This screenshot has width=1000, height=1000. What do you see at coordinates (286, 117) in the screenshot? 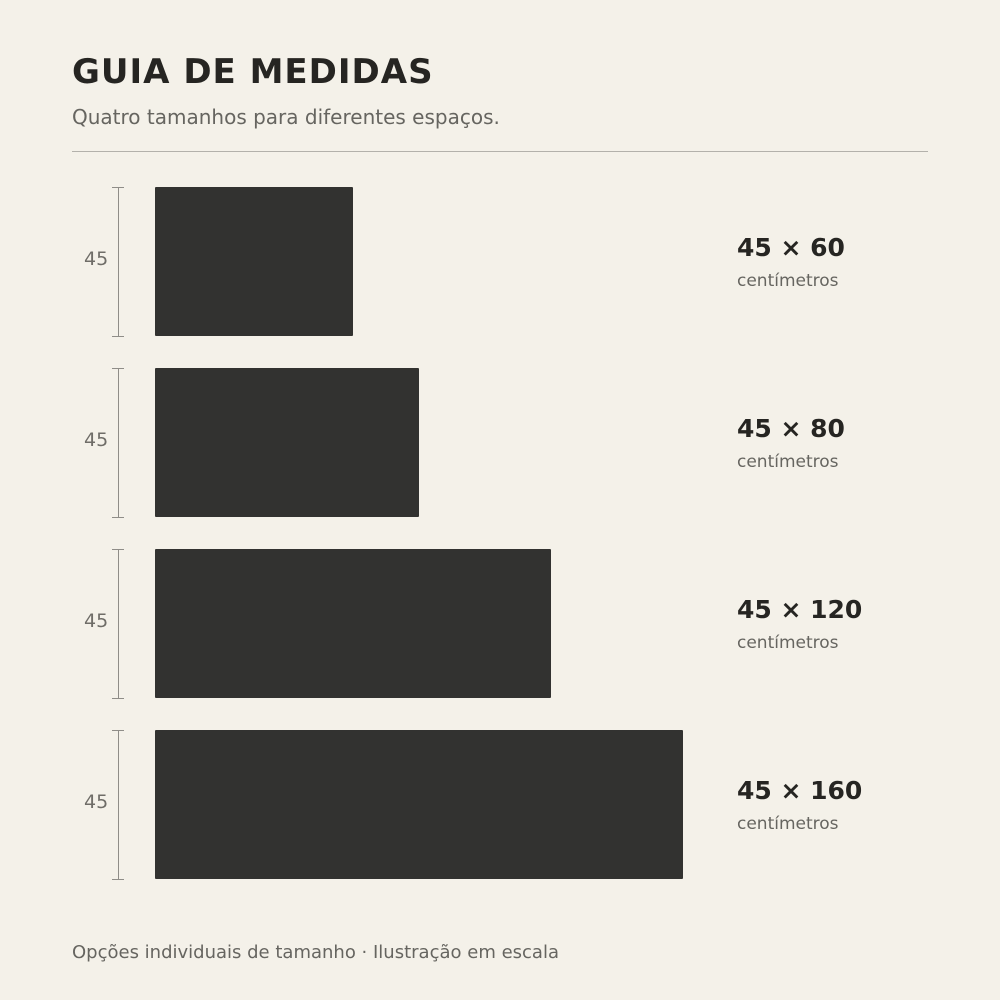
I see `page-subtitle: Quatro tamanhos para diferentes espaços.` at bounding box center [286, 117].